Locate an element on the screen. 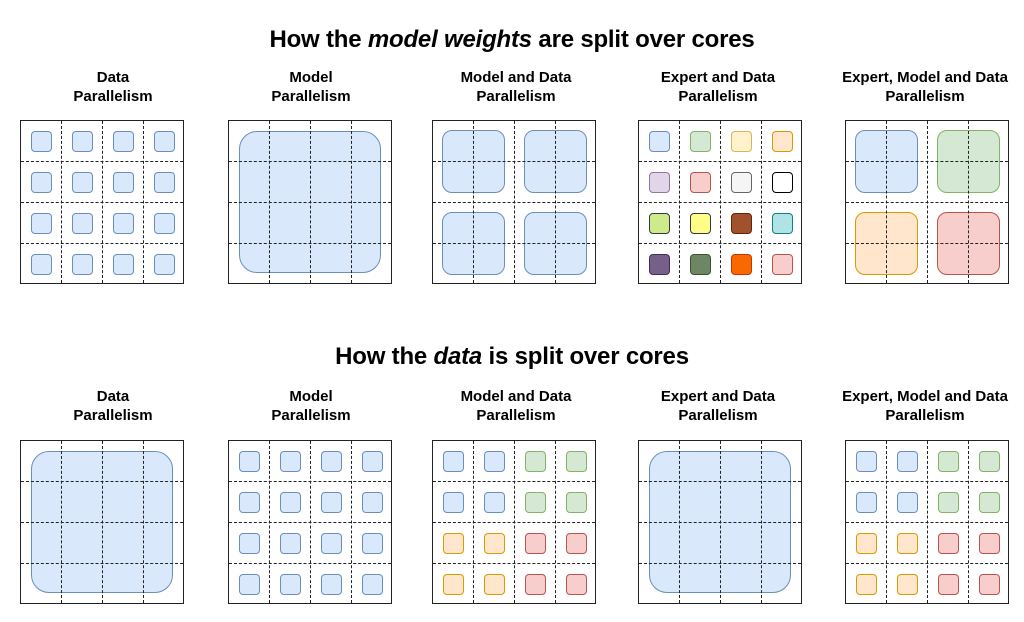 The width and height of the screenshot is (1024, 622). panel-label: Expert and Data Parallelism is located at coordinates (718, 406).